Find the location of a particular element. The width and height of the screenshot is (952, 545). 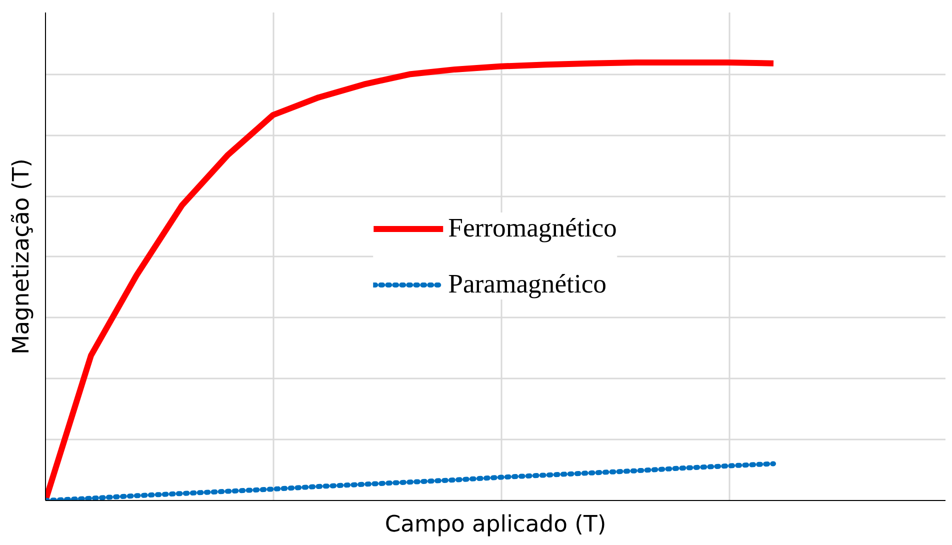

y-axis-title: Magnetização (T) is located at coordinates (21, 256).